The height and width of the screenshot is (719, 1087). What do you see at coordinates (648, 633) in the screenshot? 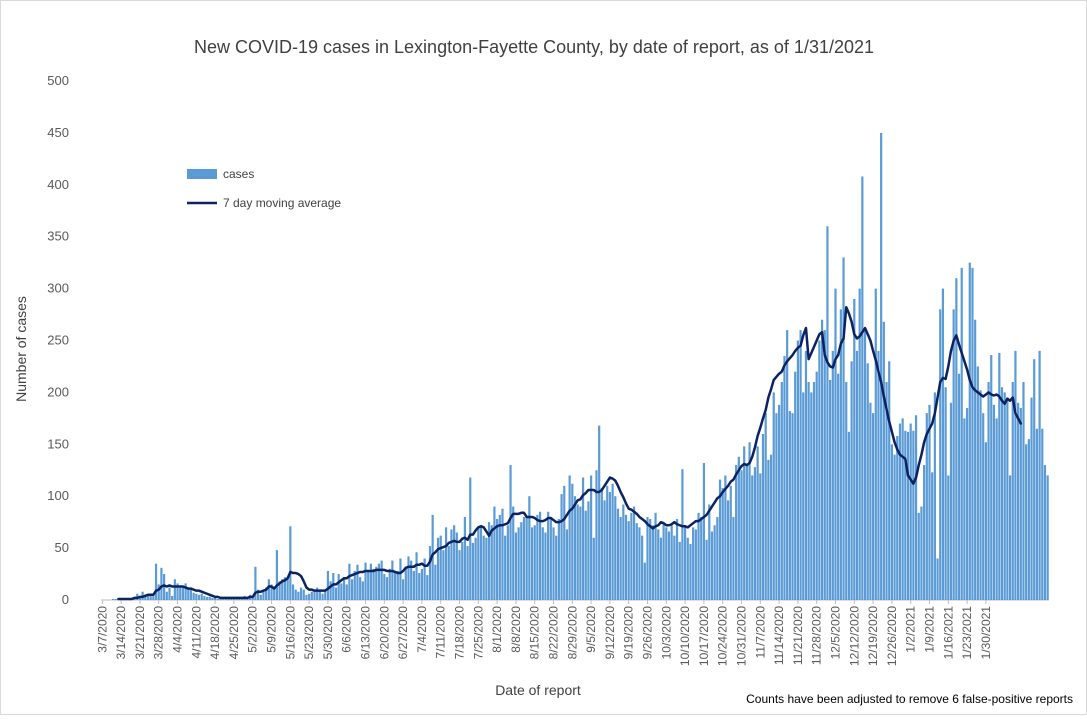
I see `x-tick-label: 9/26/2020` at bounding box center [648, 633].